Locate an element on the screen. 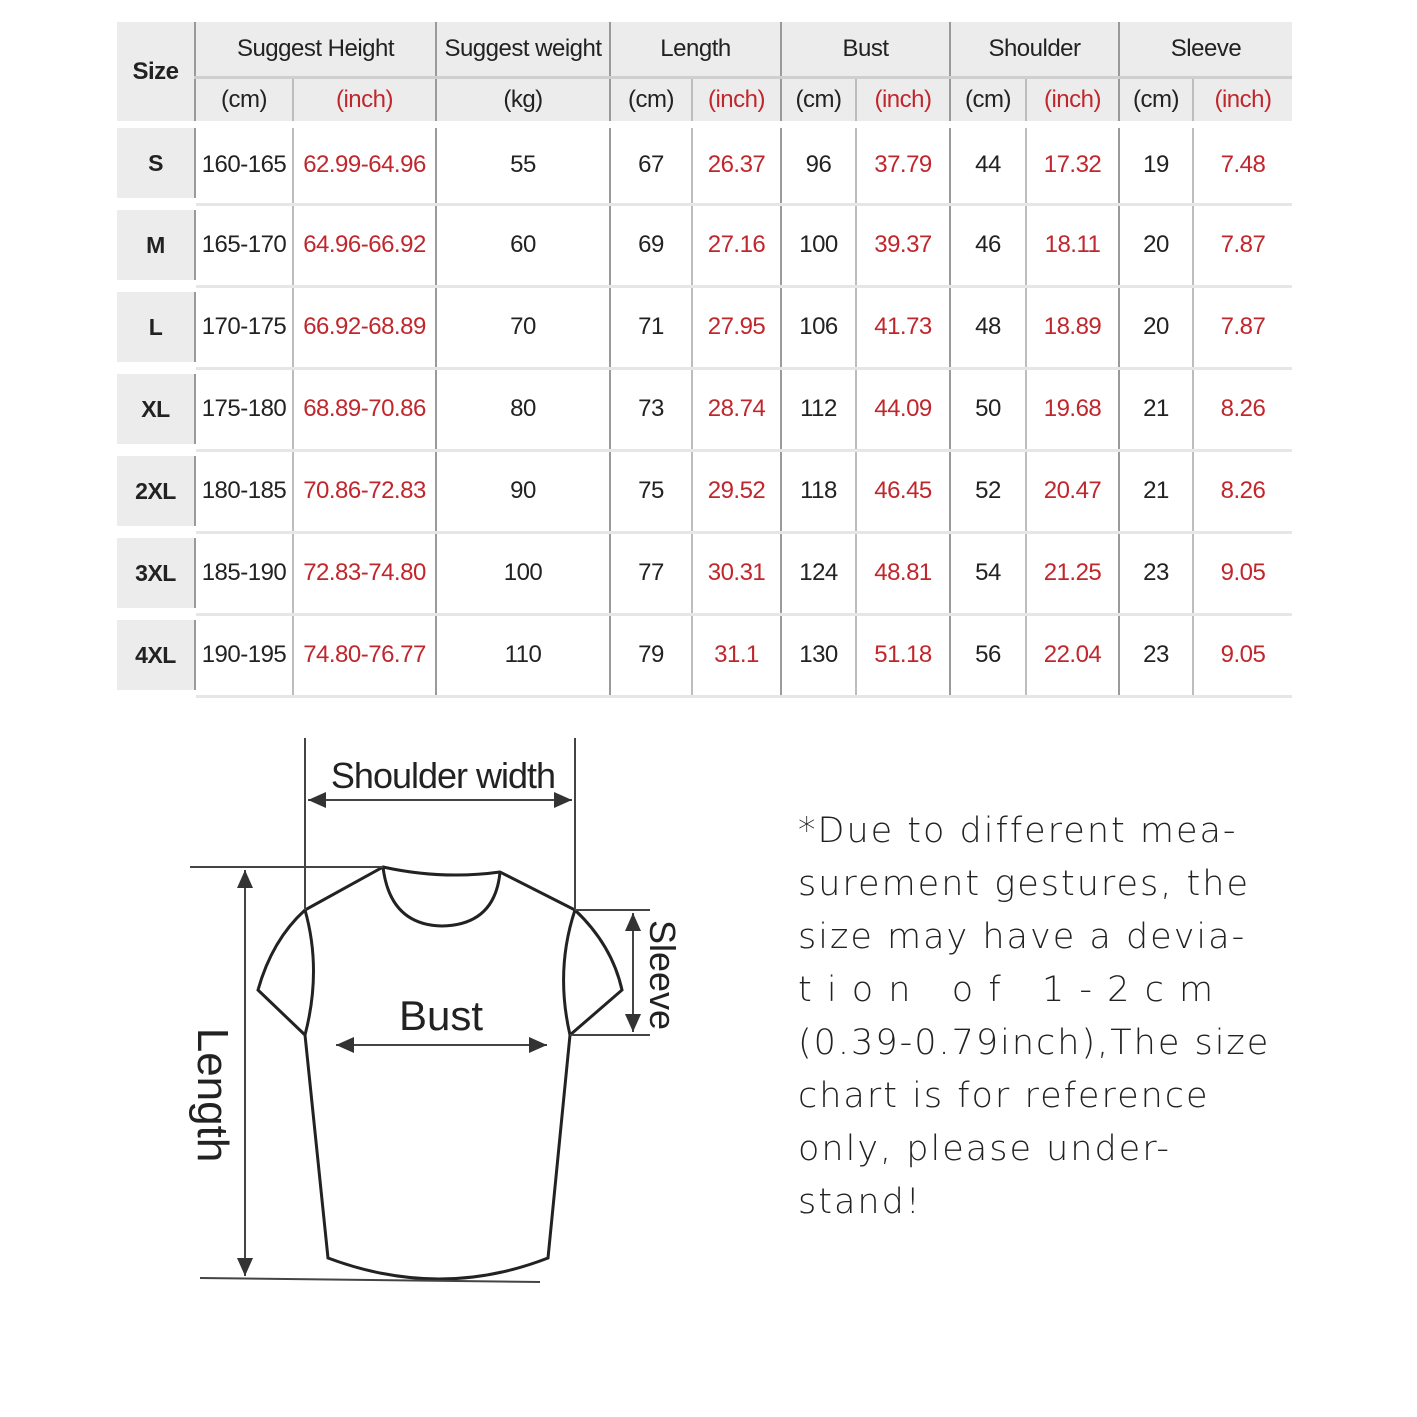  size-cell: 4XL is located at coordinates (156, 658).